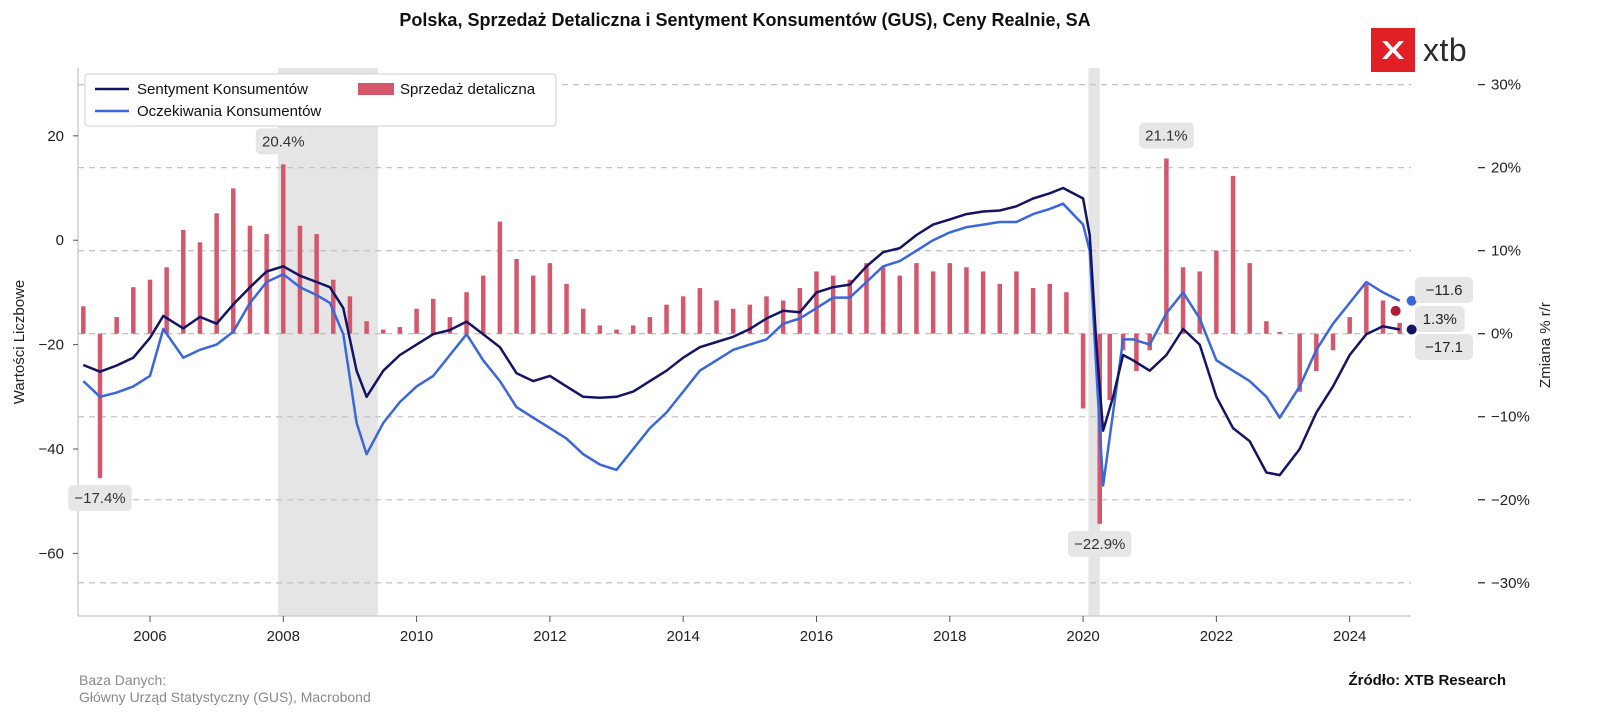  I want to click on right-tick-label: −30%, so click(1510, 583).